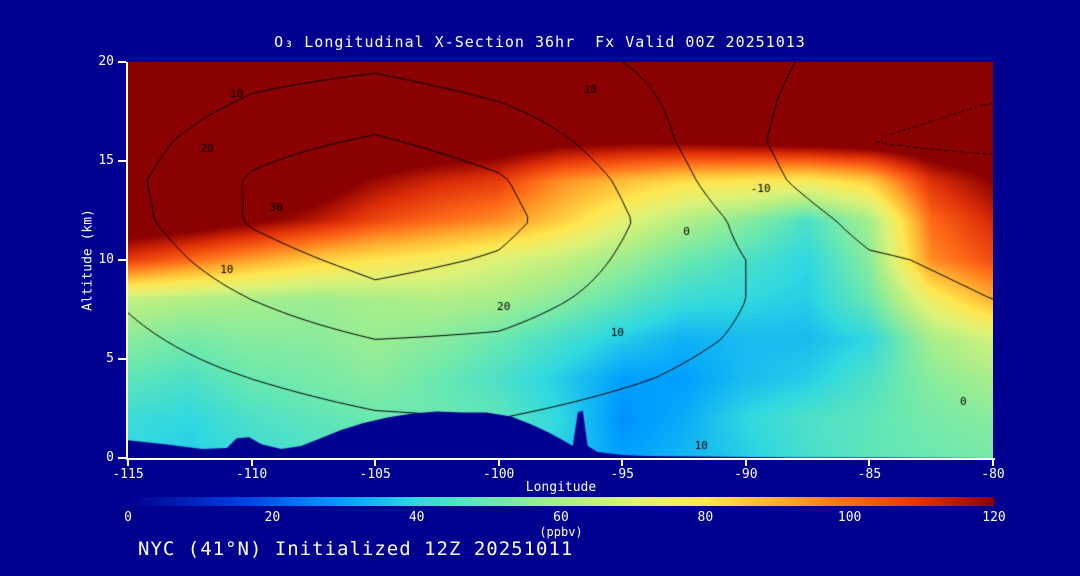 This screenshot has height=576, width=1080. What do you see at coordinates (110, 358) in the screenshot?
I see `y-tick-label: 5` at bounding box center [110, 358].